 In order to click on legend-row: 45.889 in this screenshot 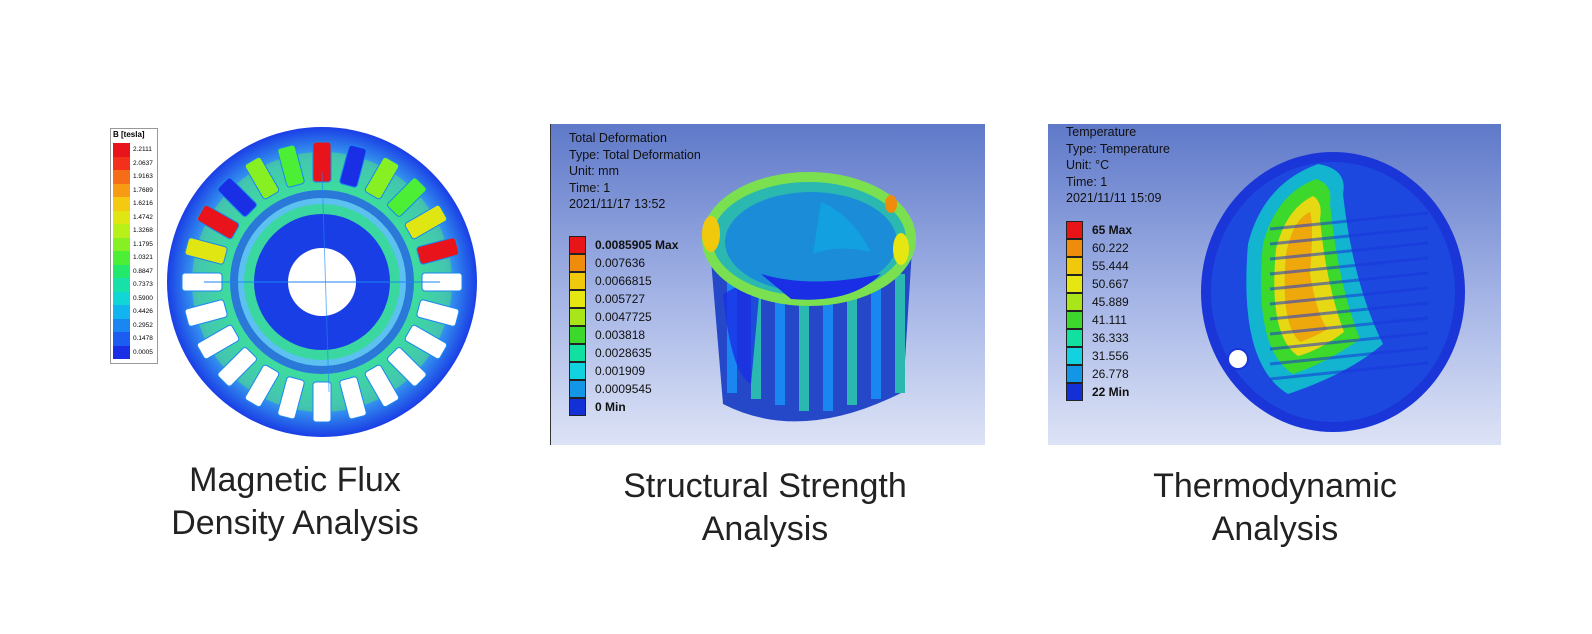, I will do `click(1097, 302)`.